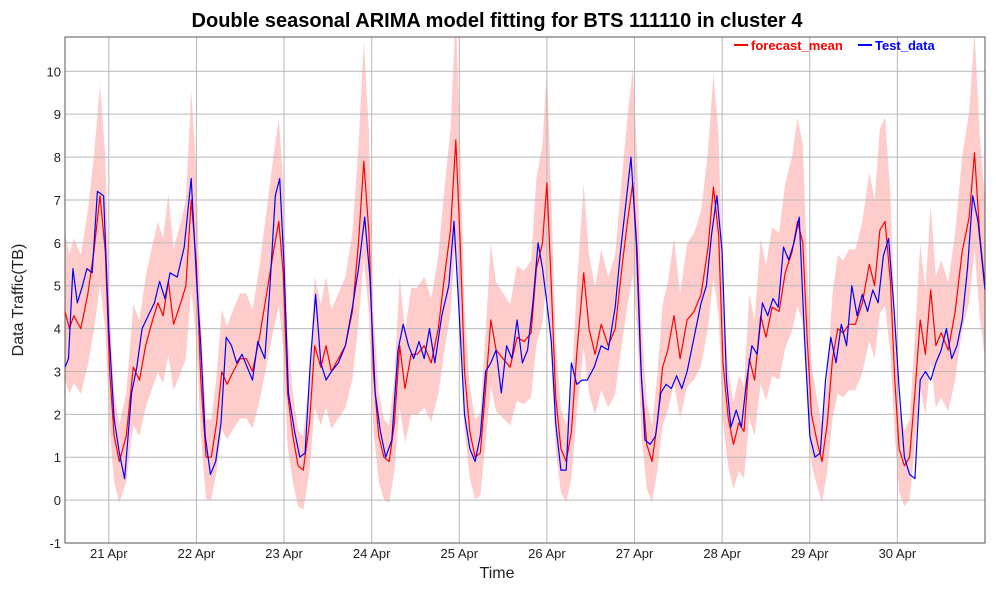 Image resolution: width=996 pixels, height=593 pixels. Describe the element at coordinates (57, 200) in the screenshot. I see `y-tick-label: 7` at that location.